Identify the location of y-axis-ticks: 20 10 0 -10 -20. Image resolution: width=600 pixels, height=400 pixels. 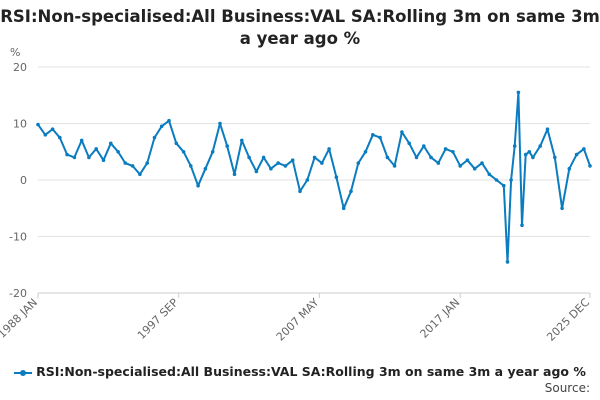
(18, 180).